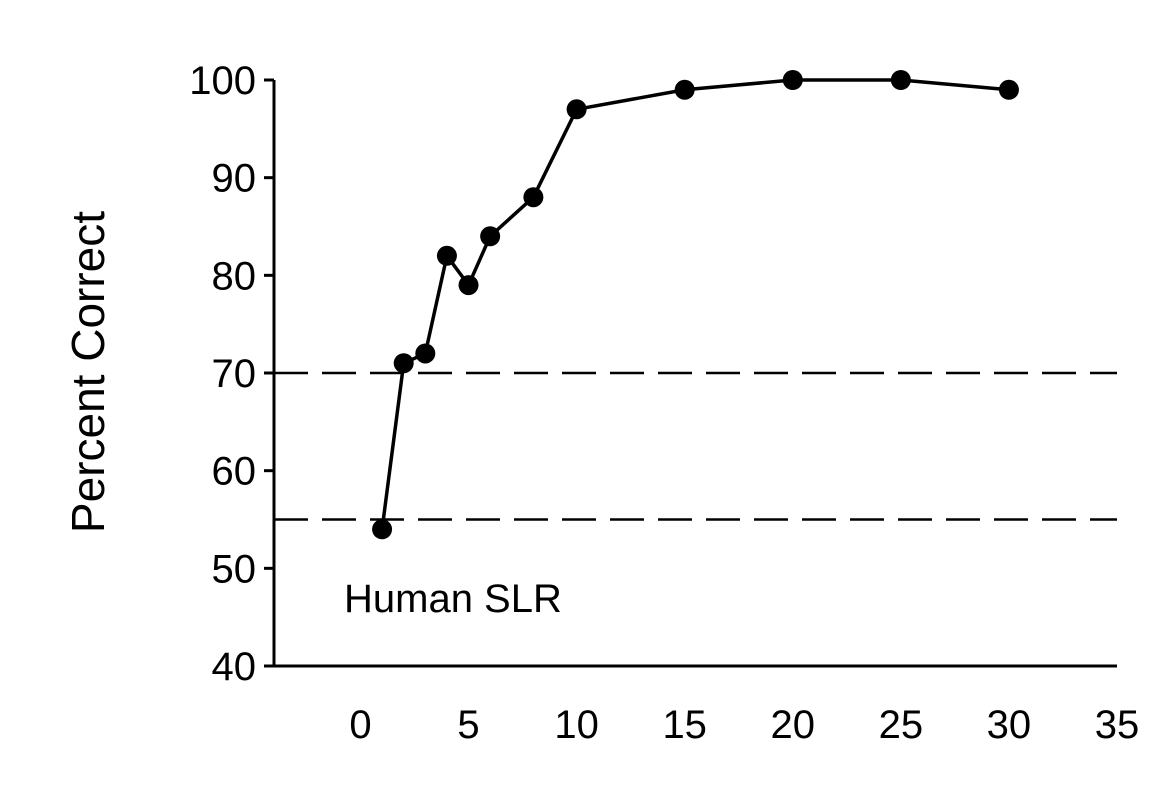 The height and width of the screenshot is (810, 1162). Describe the element at coordinates (234, 569) in the screenshot. I see `y-tick-label: 50` at that location.